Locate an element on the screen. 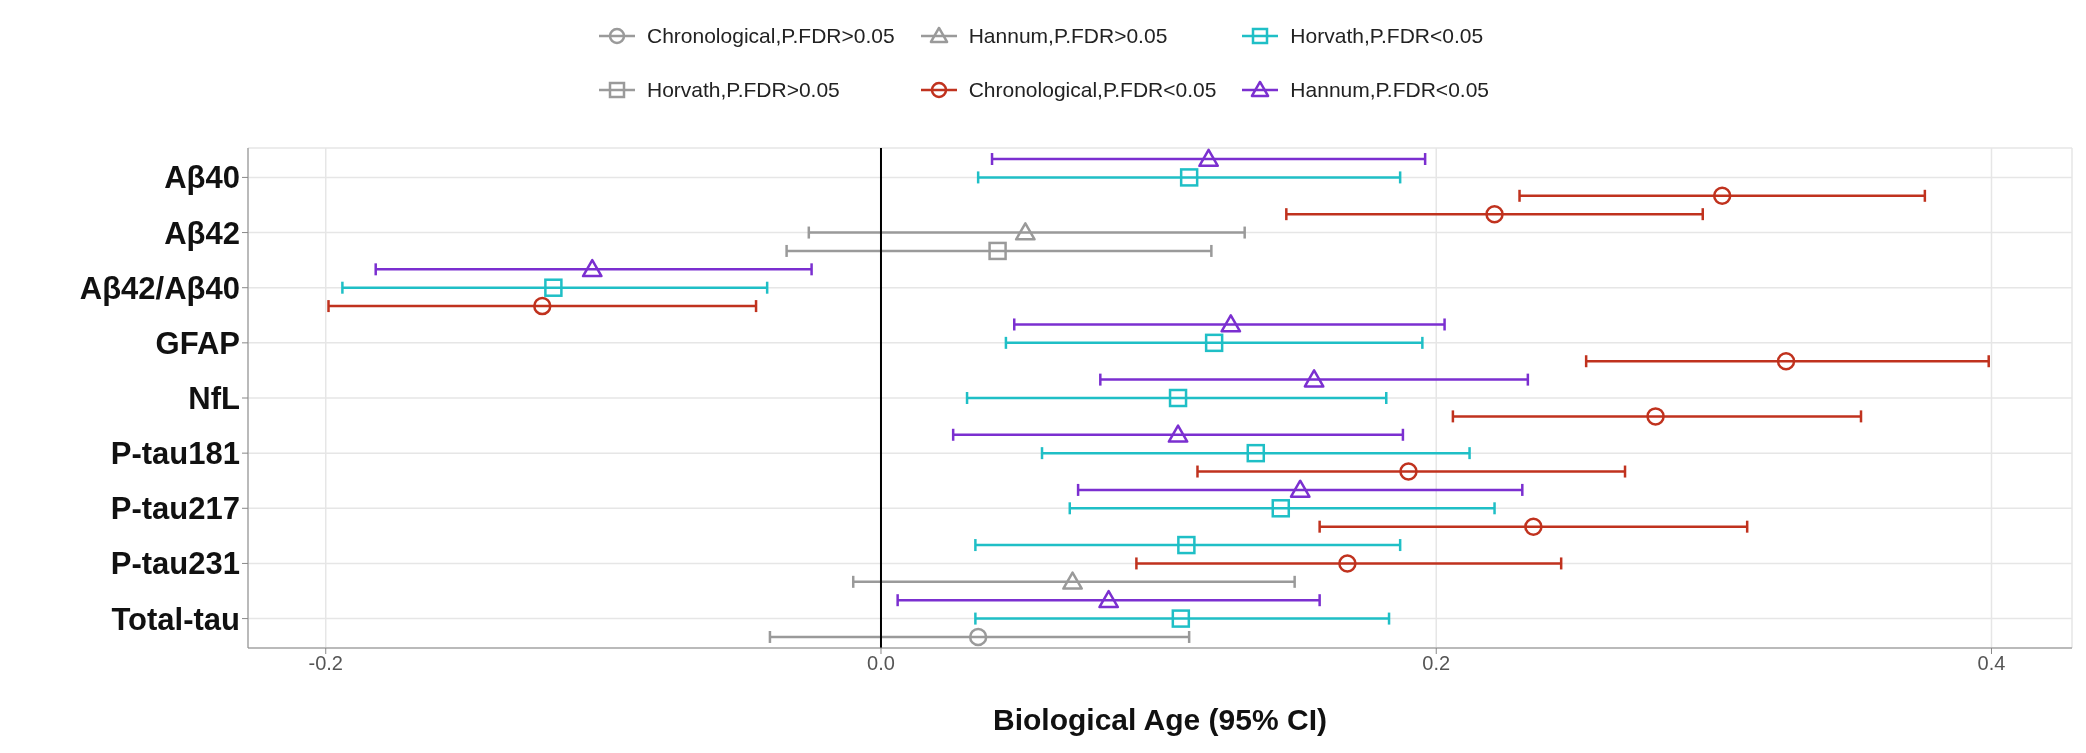  y-tick-label: P-tau231 is located at coordinates (175, 564).